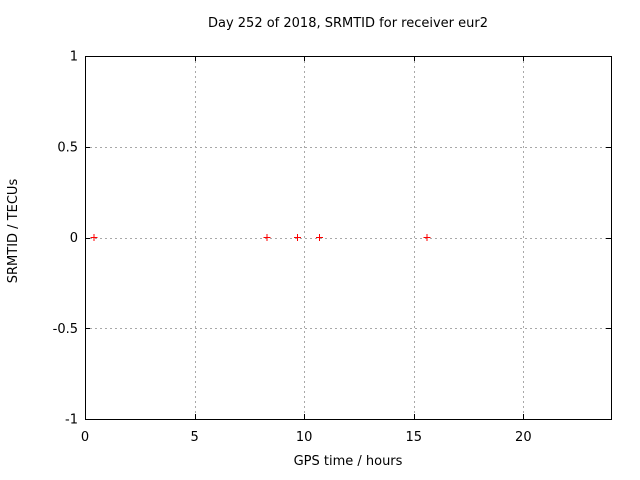 The image size is (640, 480). What do you see at coordinates (85, 437) in the screenshot?
I see `x-tick-label: 0` at bounding box center [85, 437].